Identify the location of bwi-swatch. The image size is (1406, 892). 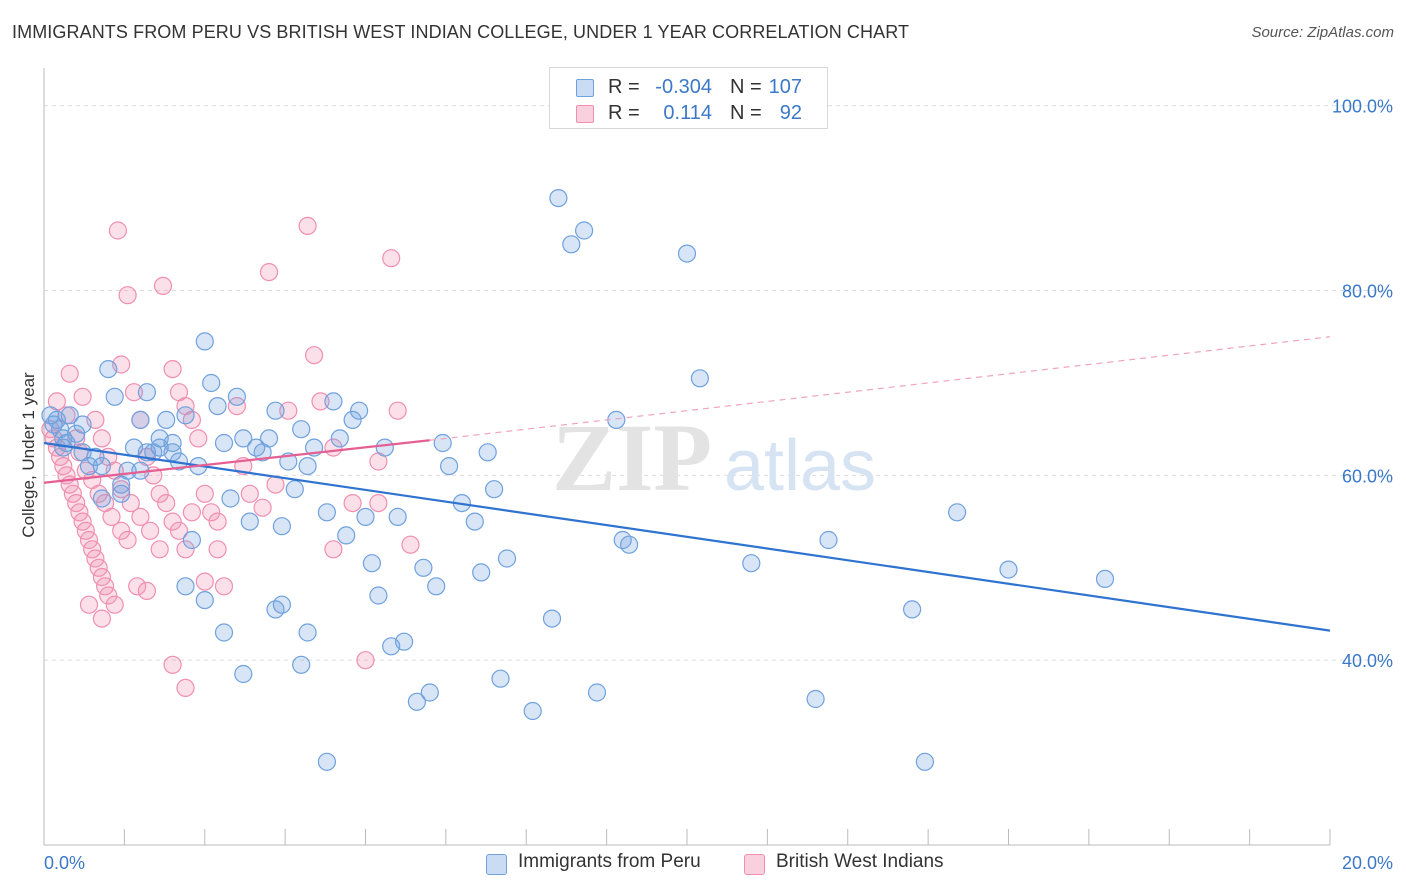
(585, 114).